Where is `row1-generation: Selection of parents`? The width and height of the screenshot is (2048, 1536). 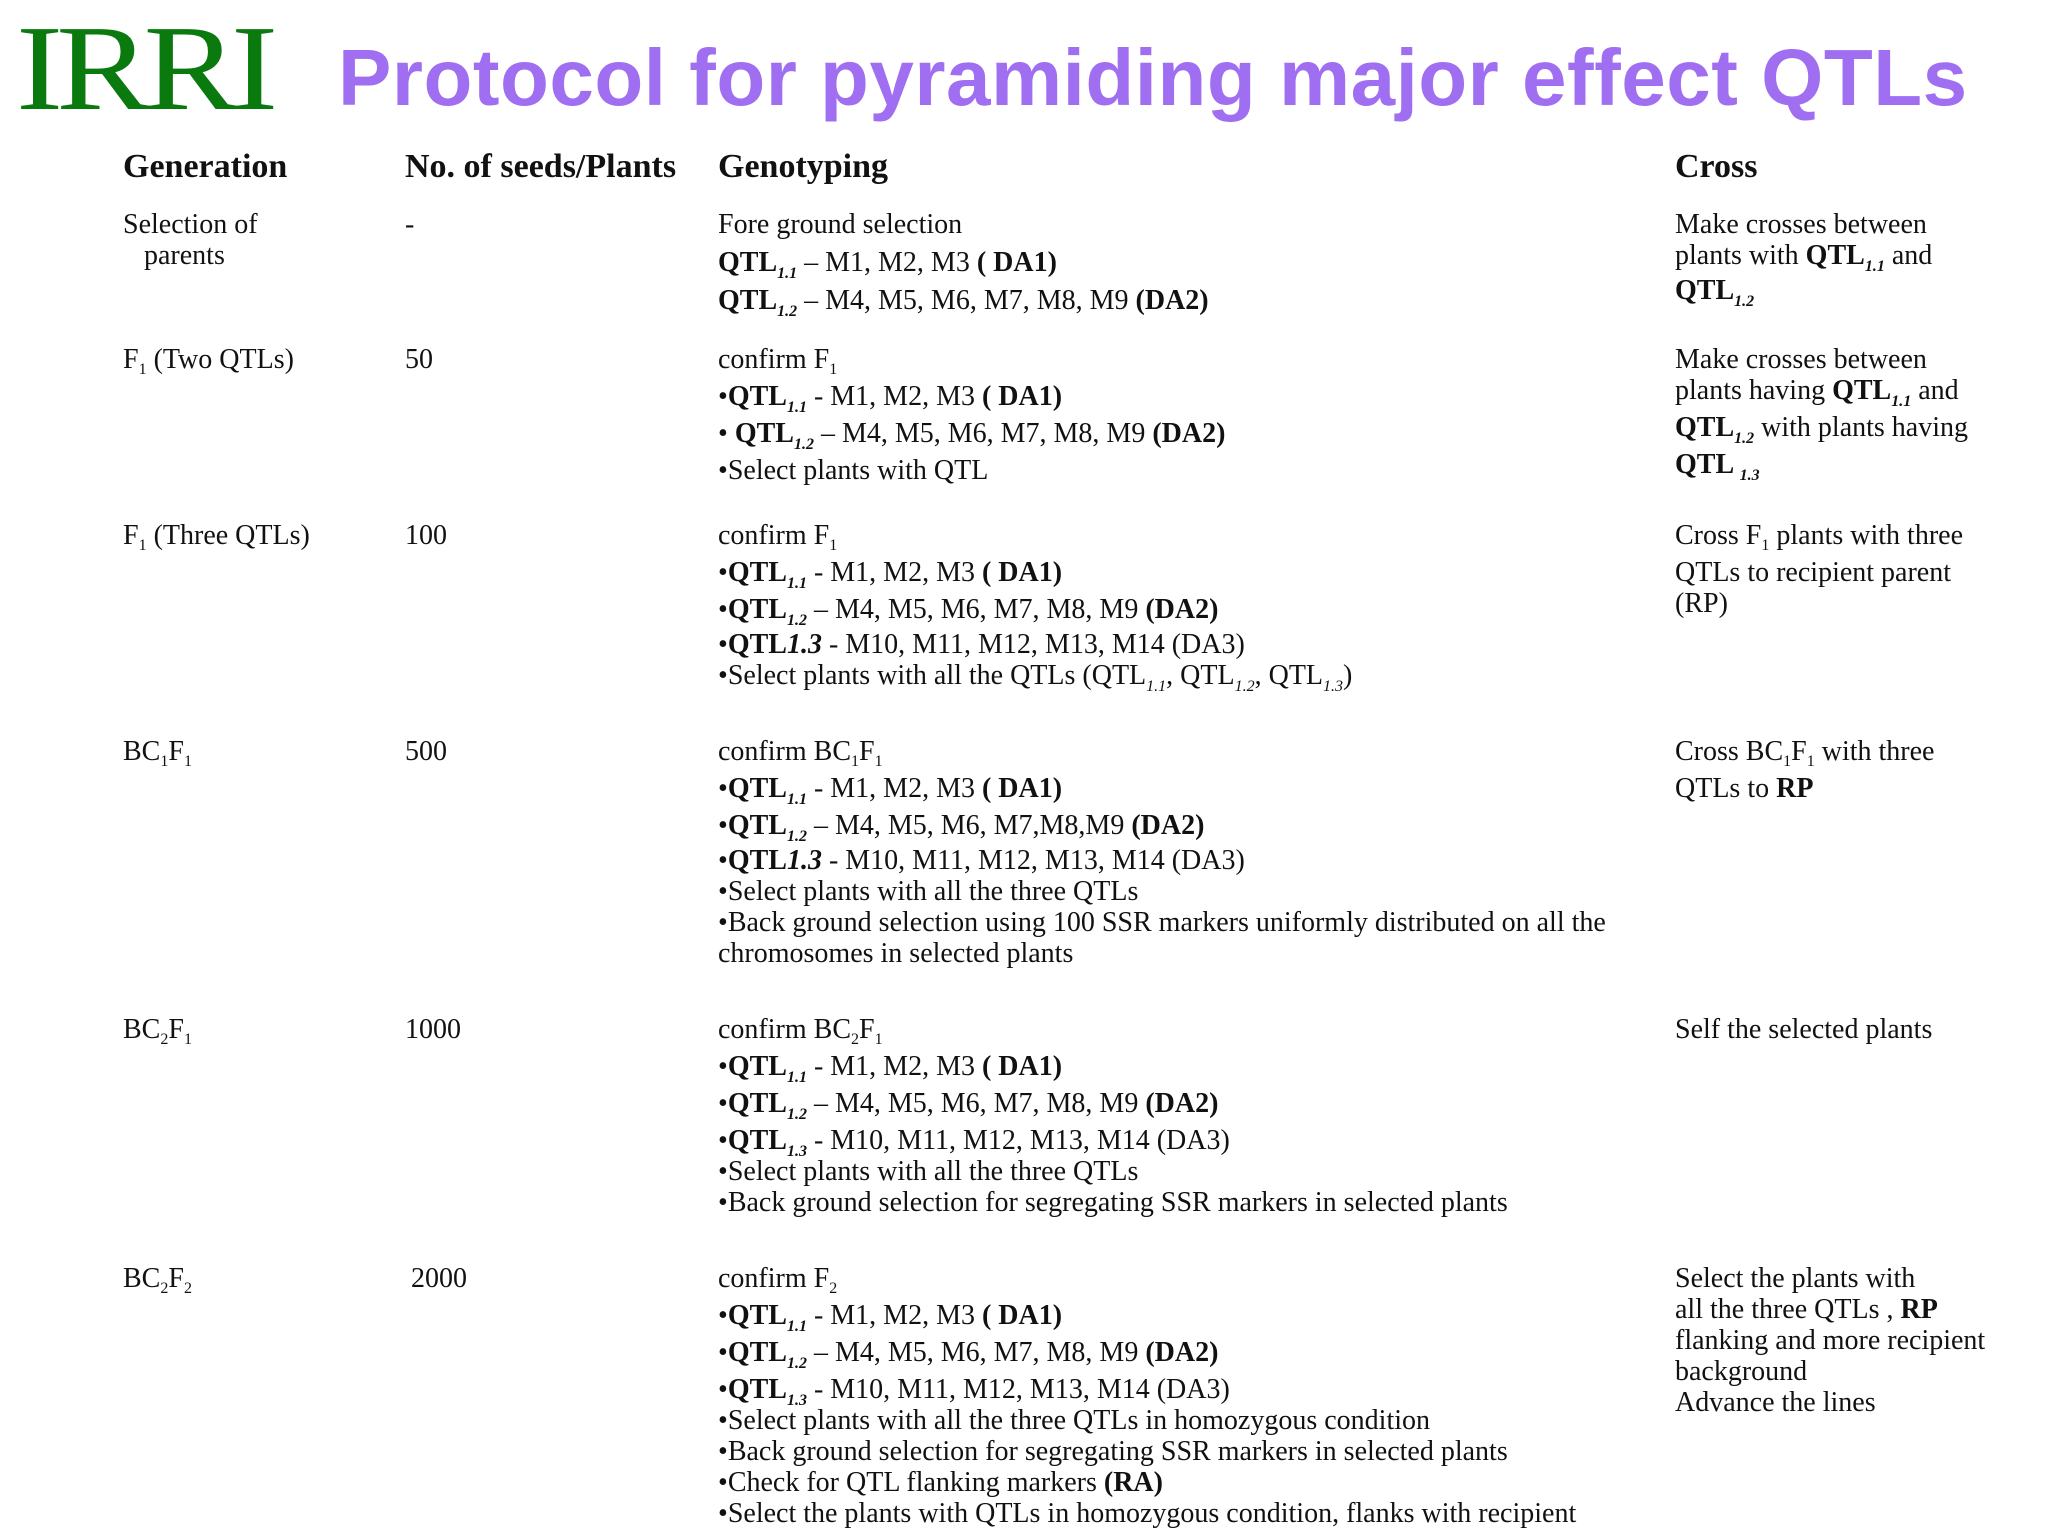
row1-generation: Selection of parents is located at coordinates (190, 240).